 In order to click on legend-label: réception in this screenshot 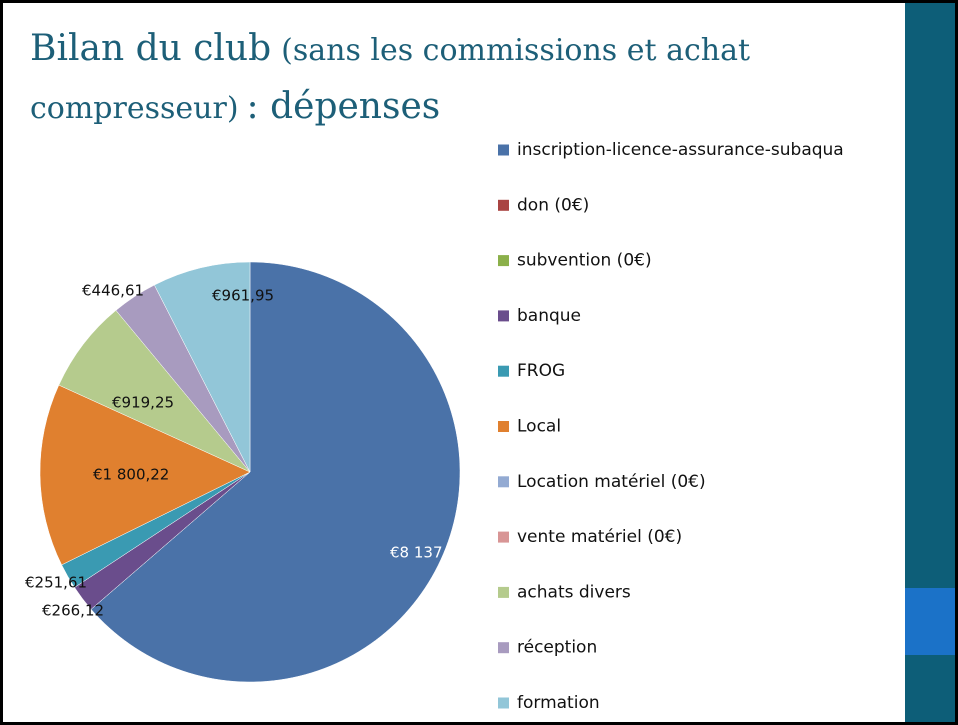, I will do `click(557, 648)`.